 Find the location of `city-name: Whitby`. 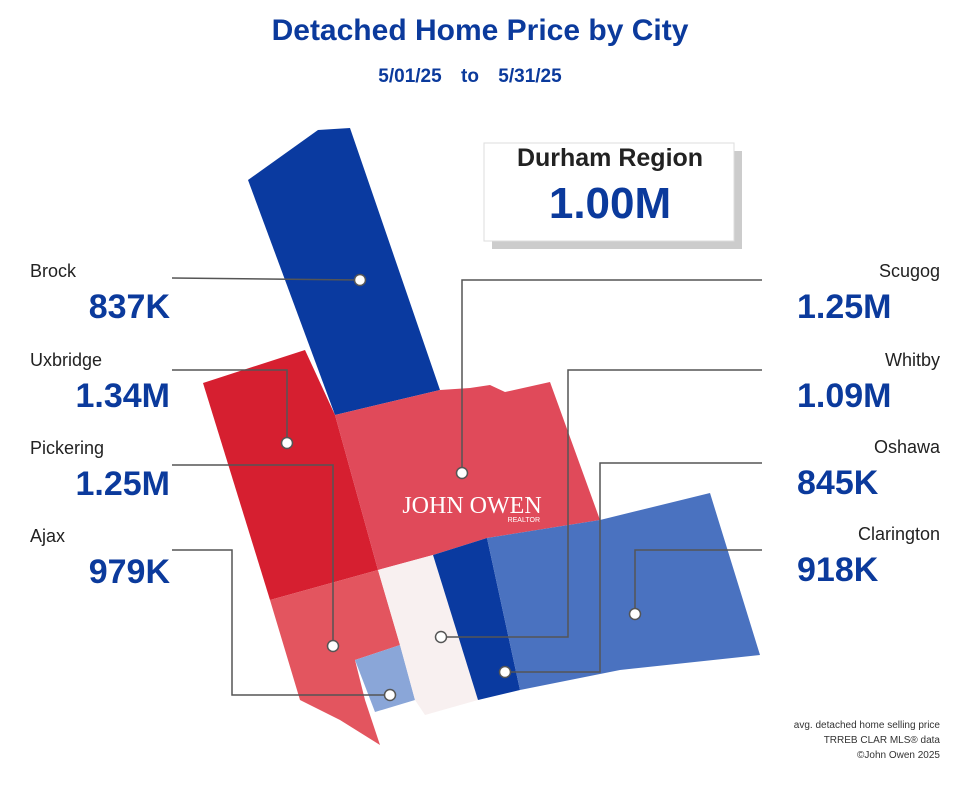

city-name: Whitby is located at coordinates (912, 360).